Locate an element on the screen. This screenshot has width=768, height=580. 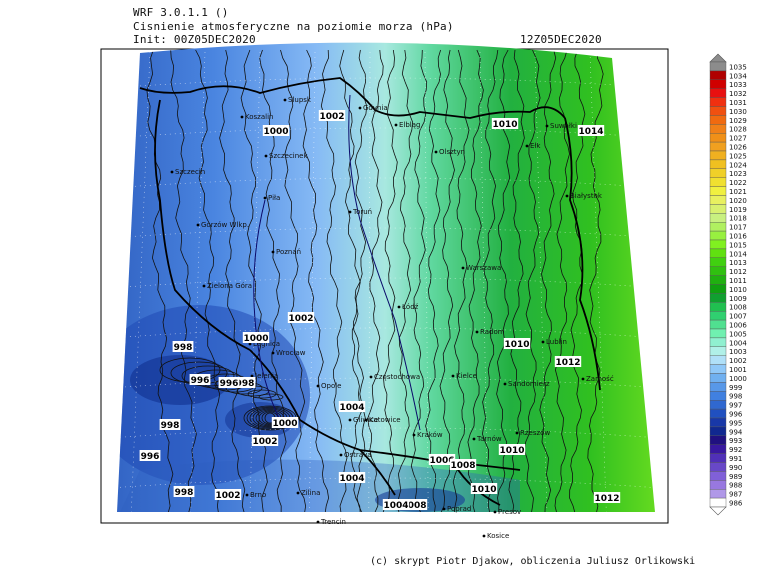
isobar-label: 1012 is located at coordinates (606, 499).